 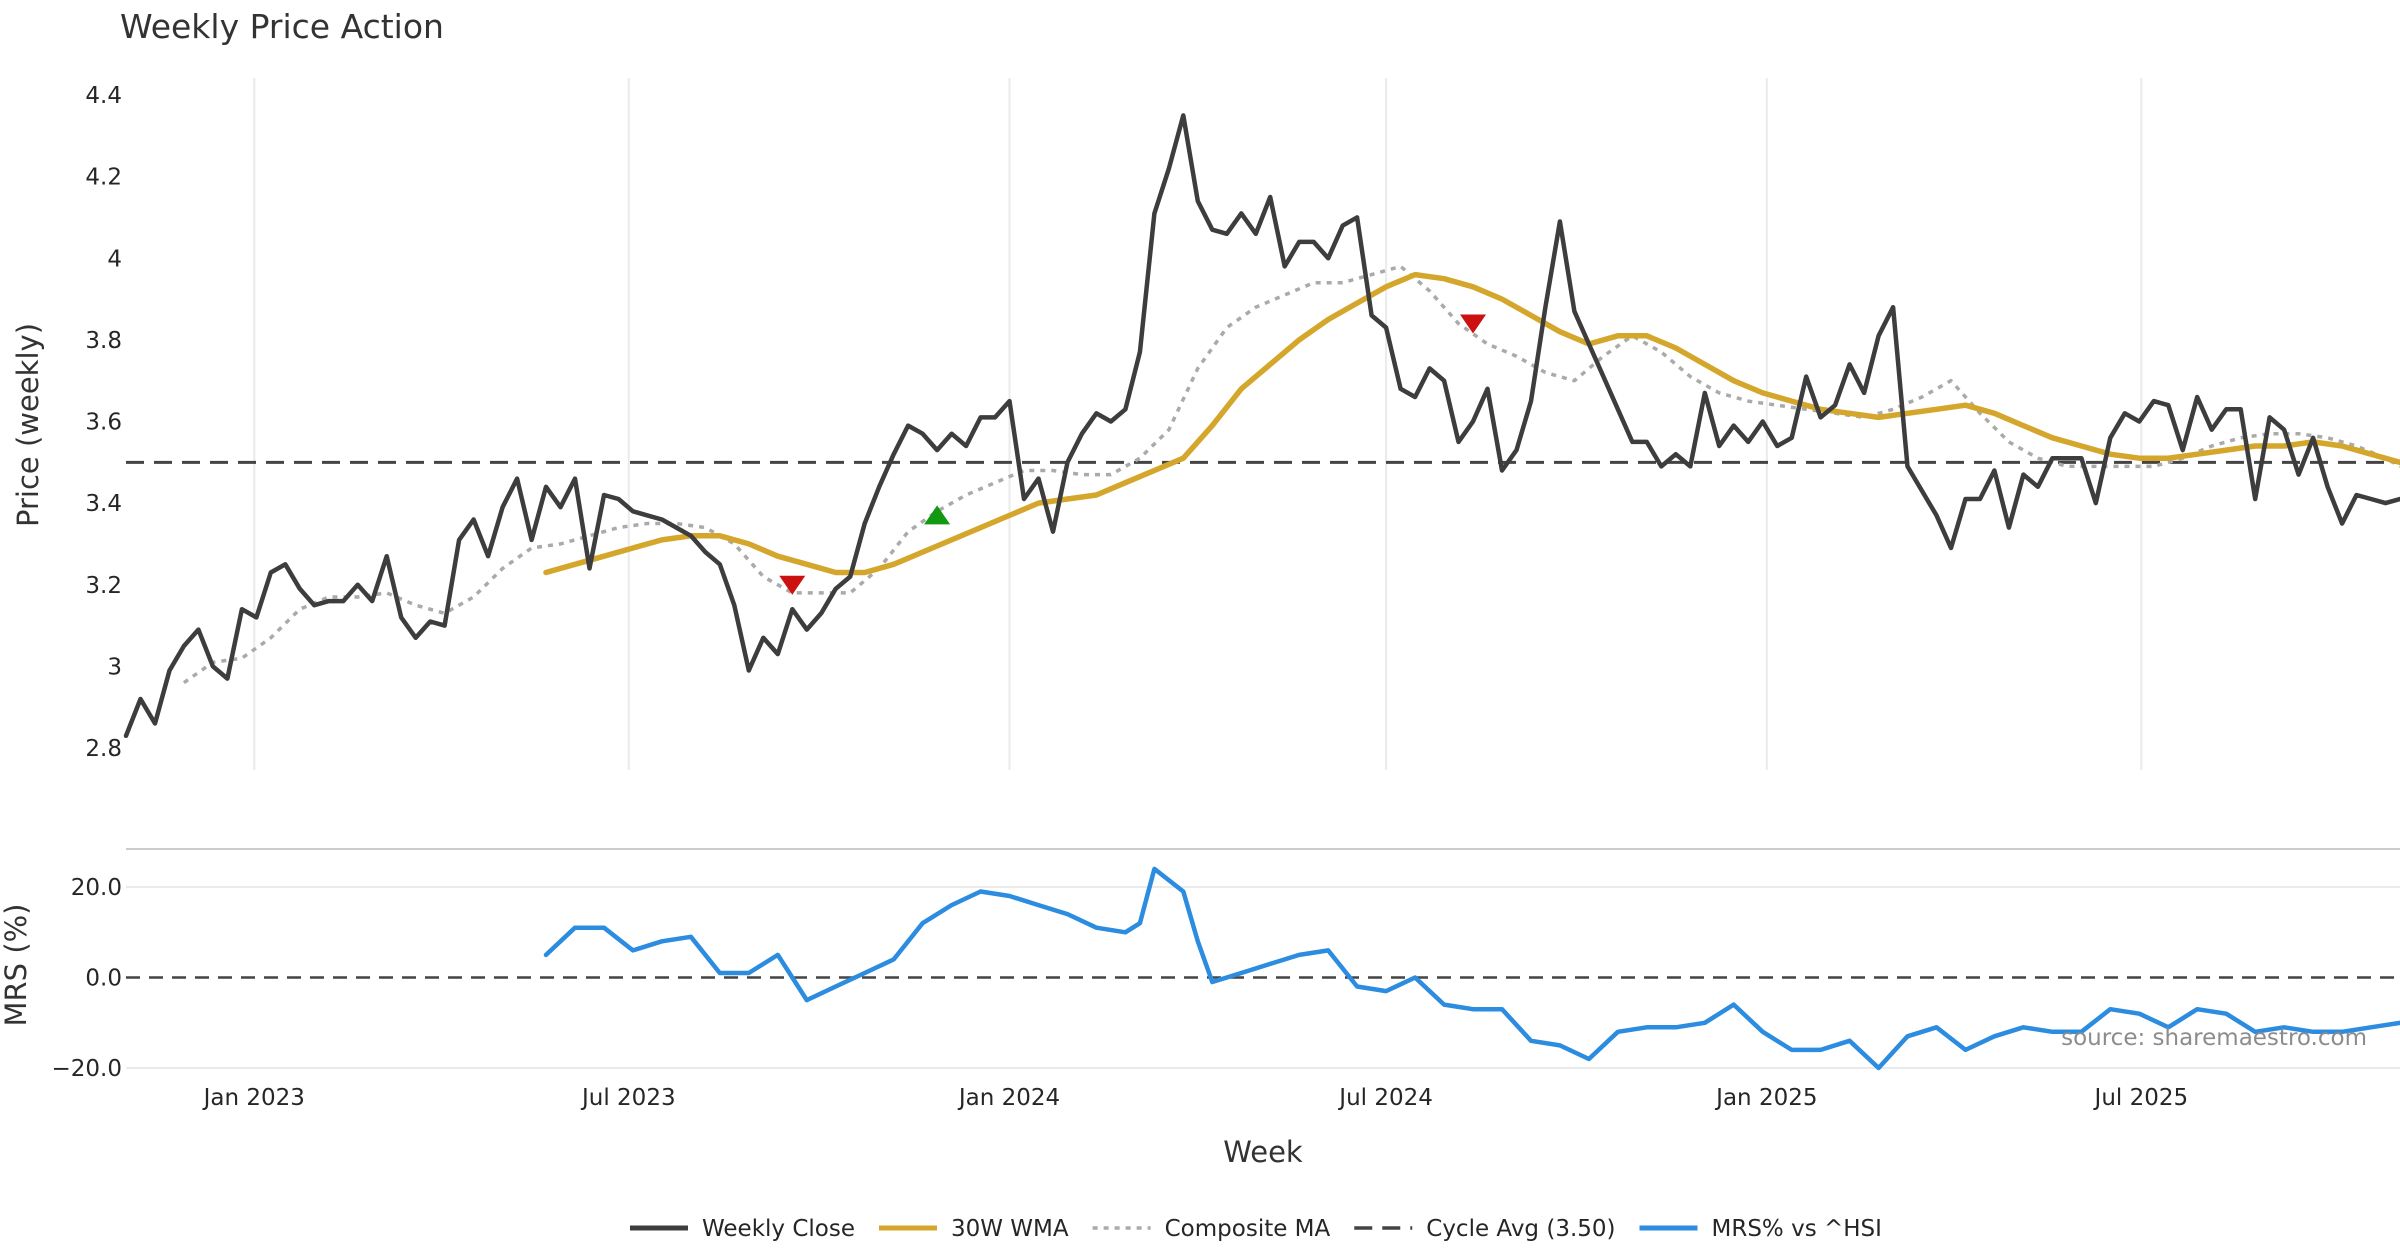 I want to click on price-y-tick-label: 4, so click(x=114, y=259).